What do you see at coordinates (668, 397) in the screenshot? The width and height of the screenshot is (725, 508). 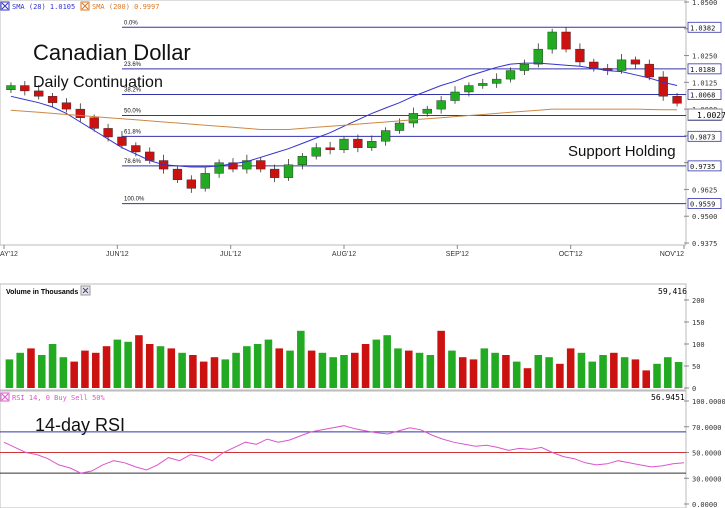 I see `rsi-last-value: 56.9451` at bounding box center [668, 397].